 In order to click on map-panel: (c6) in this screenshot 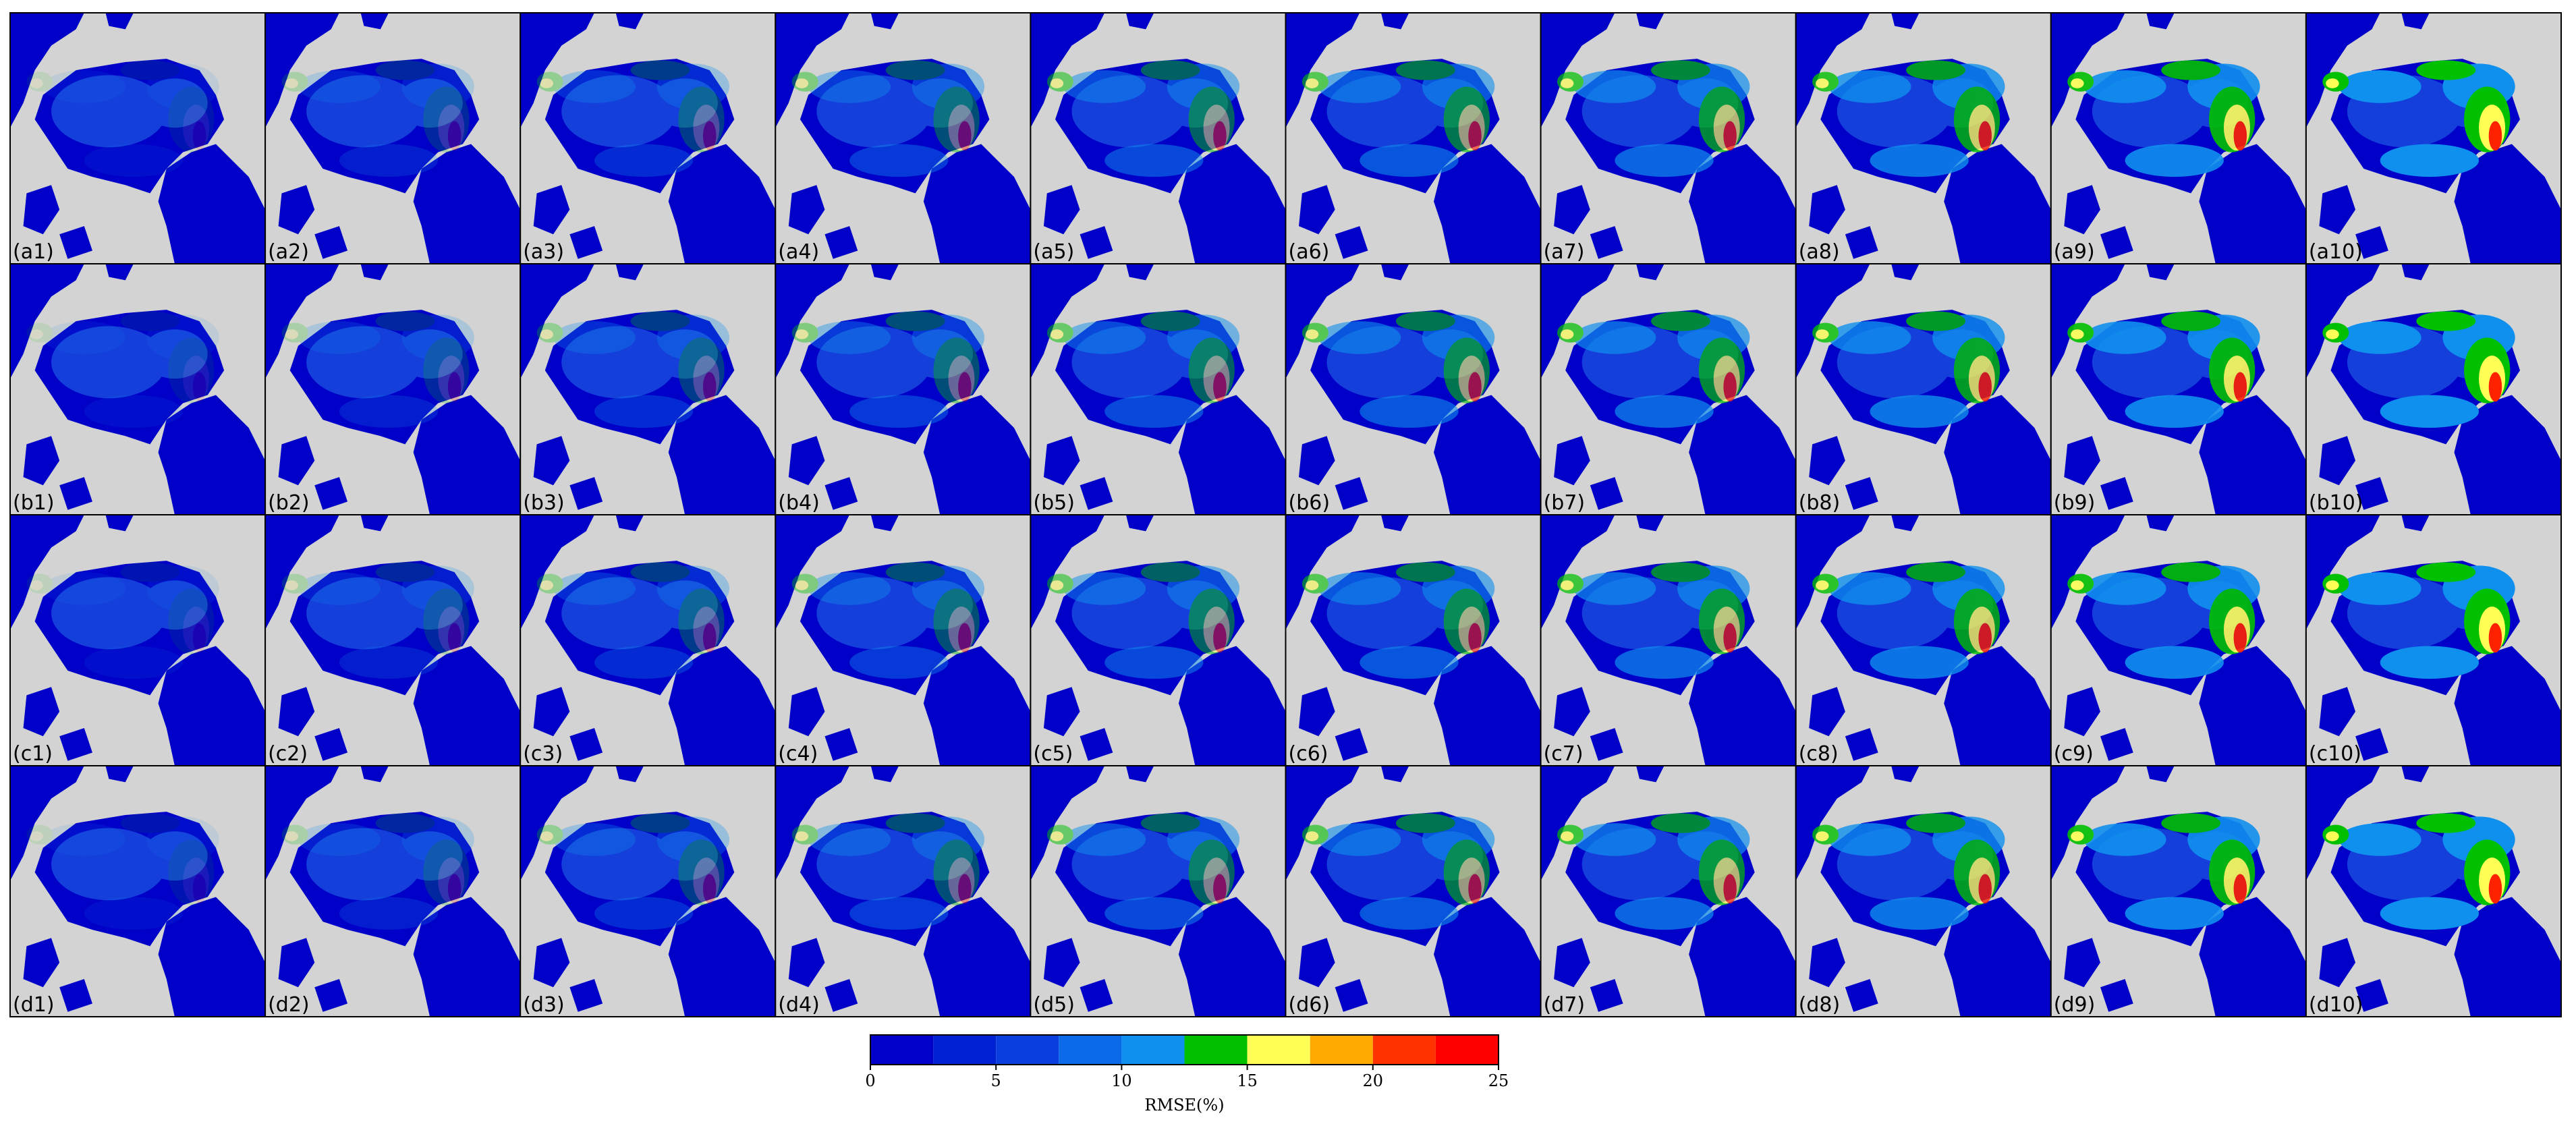, I will do `click(1413, 640)`.